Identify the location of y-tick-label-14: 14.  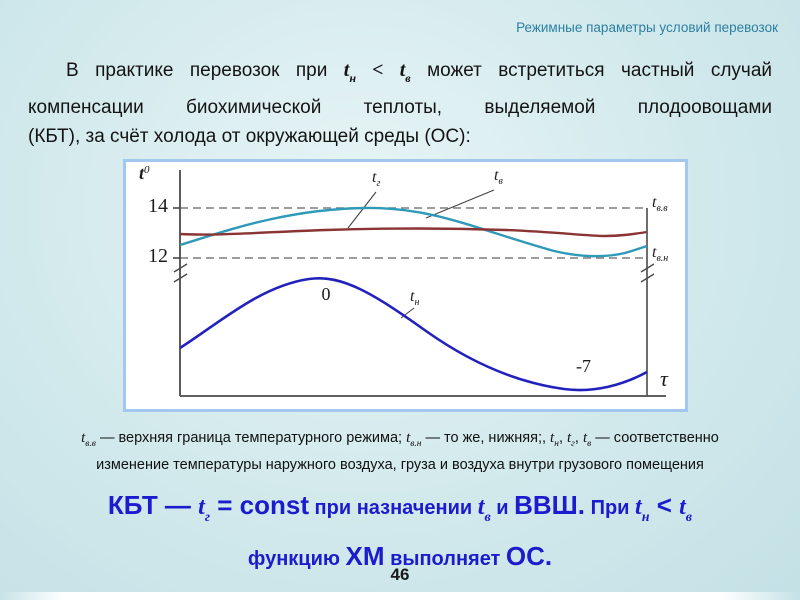
(158, 206).